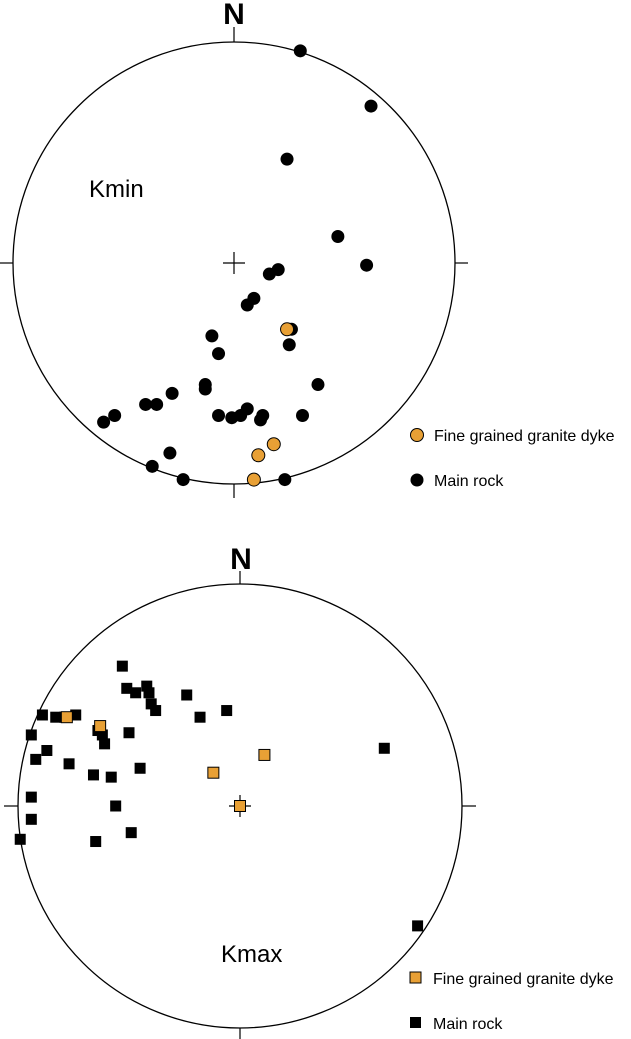 This screenshot has width=631, height=1039. What do you see at coordinates (417, 480) in the screenshot?
I see `kmin-legend-main-marker` at bounding box center [417, 480].